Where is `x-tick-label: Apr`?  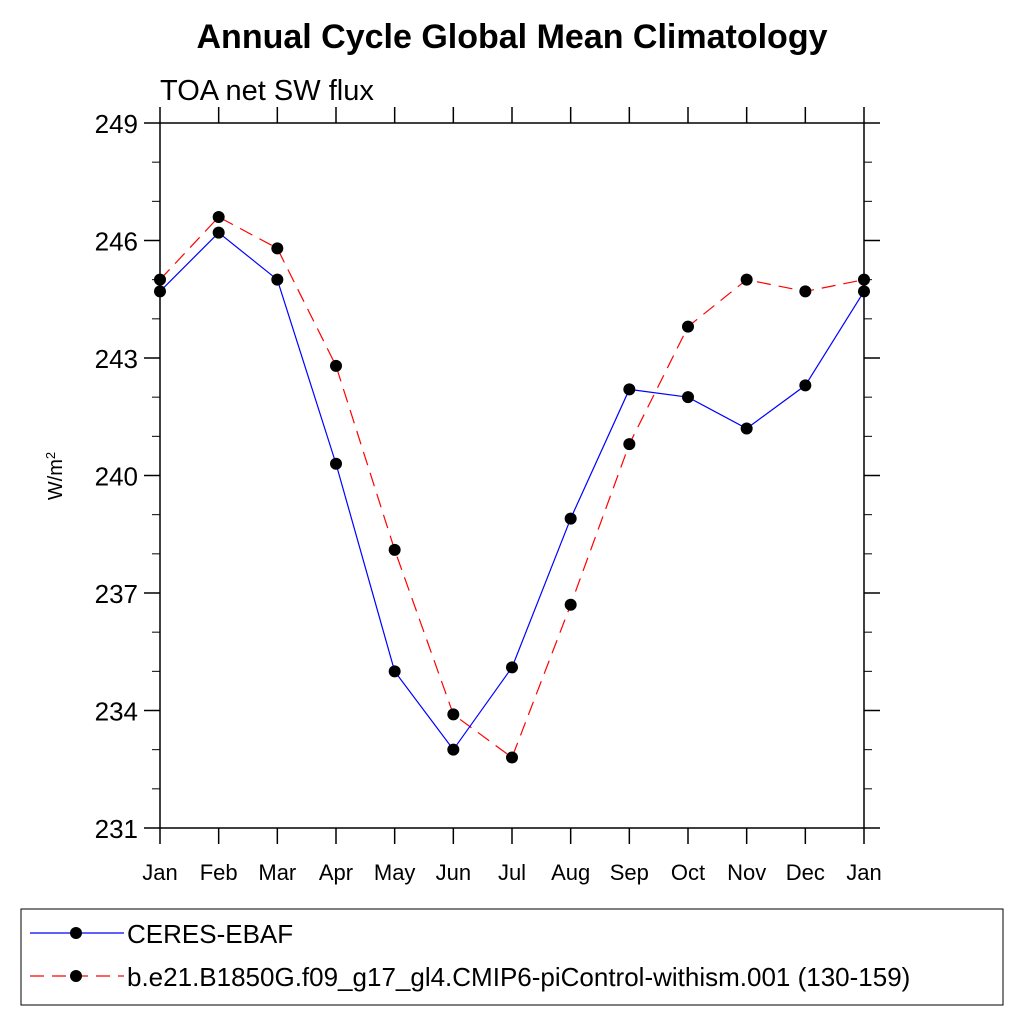
x-tick-label: Apr is located at coordinates (336, 872).